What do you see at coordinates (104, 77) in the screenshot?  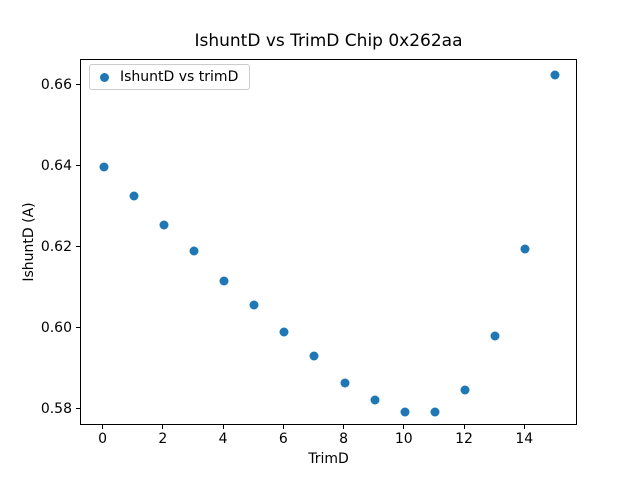 I see `legend-marker-icon` at bounding box center [104, 77].